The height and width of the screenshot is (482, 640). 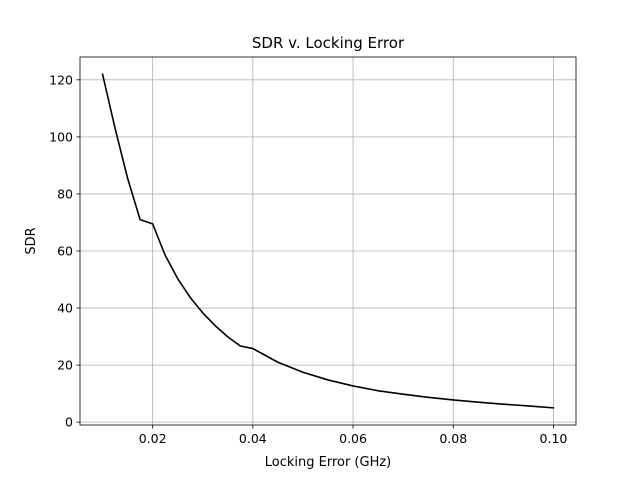 What do you see at coordinates (353, 438) in the screenshot?
I see `x-tick-label: 0.06` at bounding box center [353, 438].